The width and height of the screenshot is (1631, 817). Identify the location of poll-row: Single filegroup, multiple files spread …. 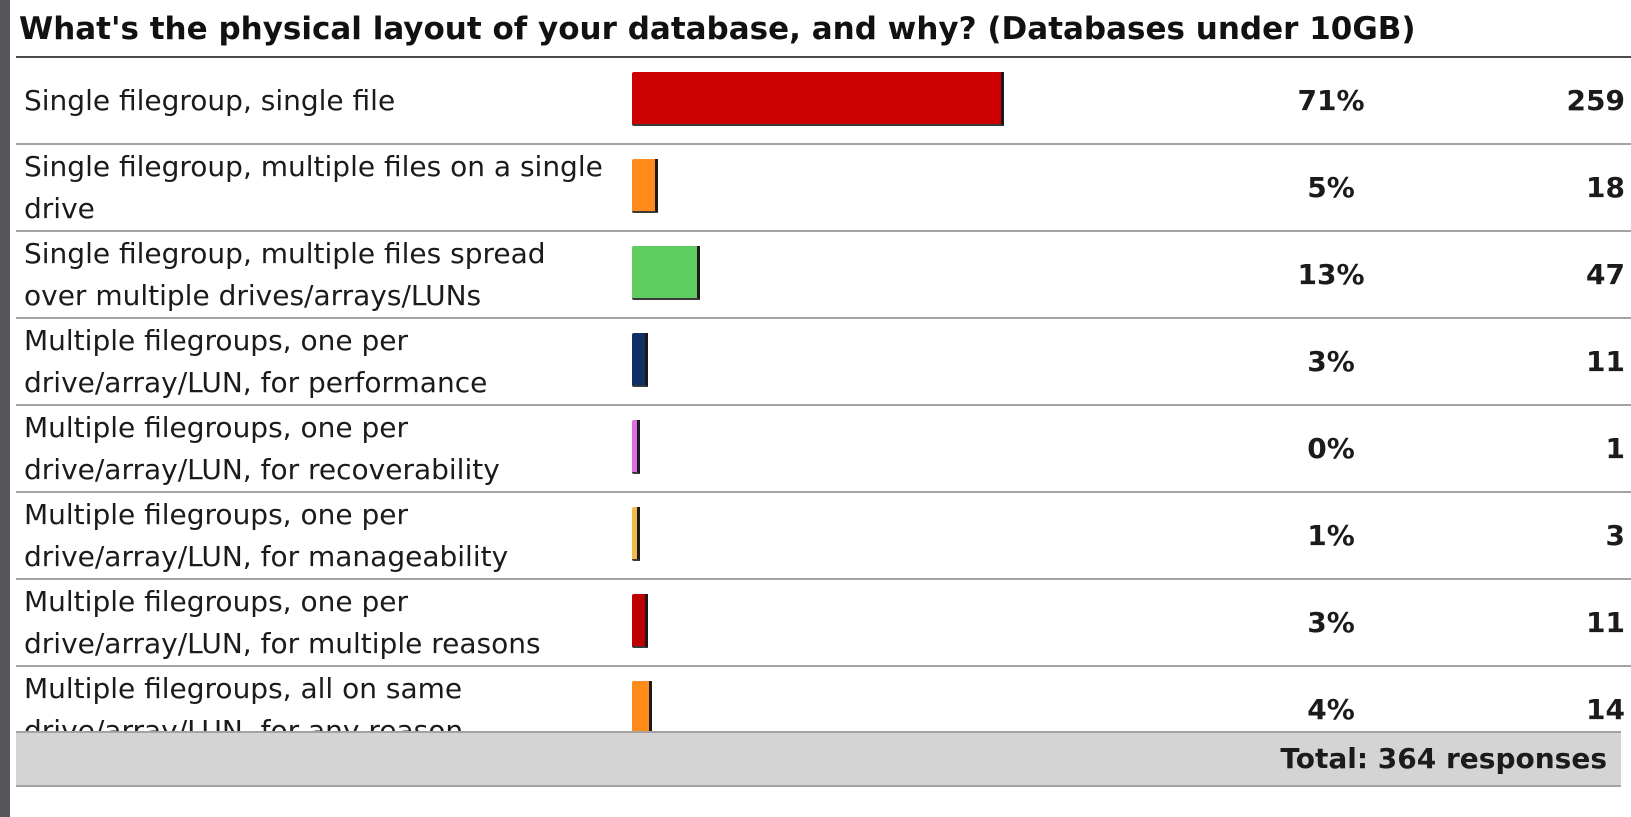
(823, 273).